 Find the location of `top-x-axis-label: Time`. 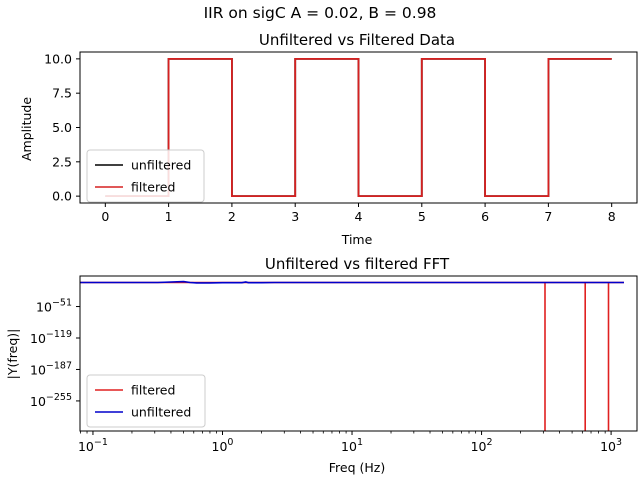

top-x-axis-label: Time is located at coordinates (357, 239).